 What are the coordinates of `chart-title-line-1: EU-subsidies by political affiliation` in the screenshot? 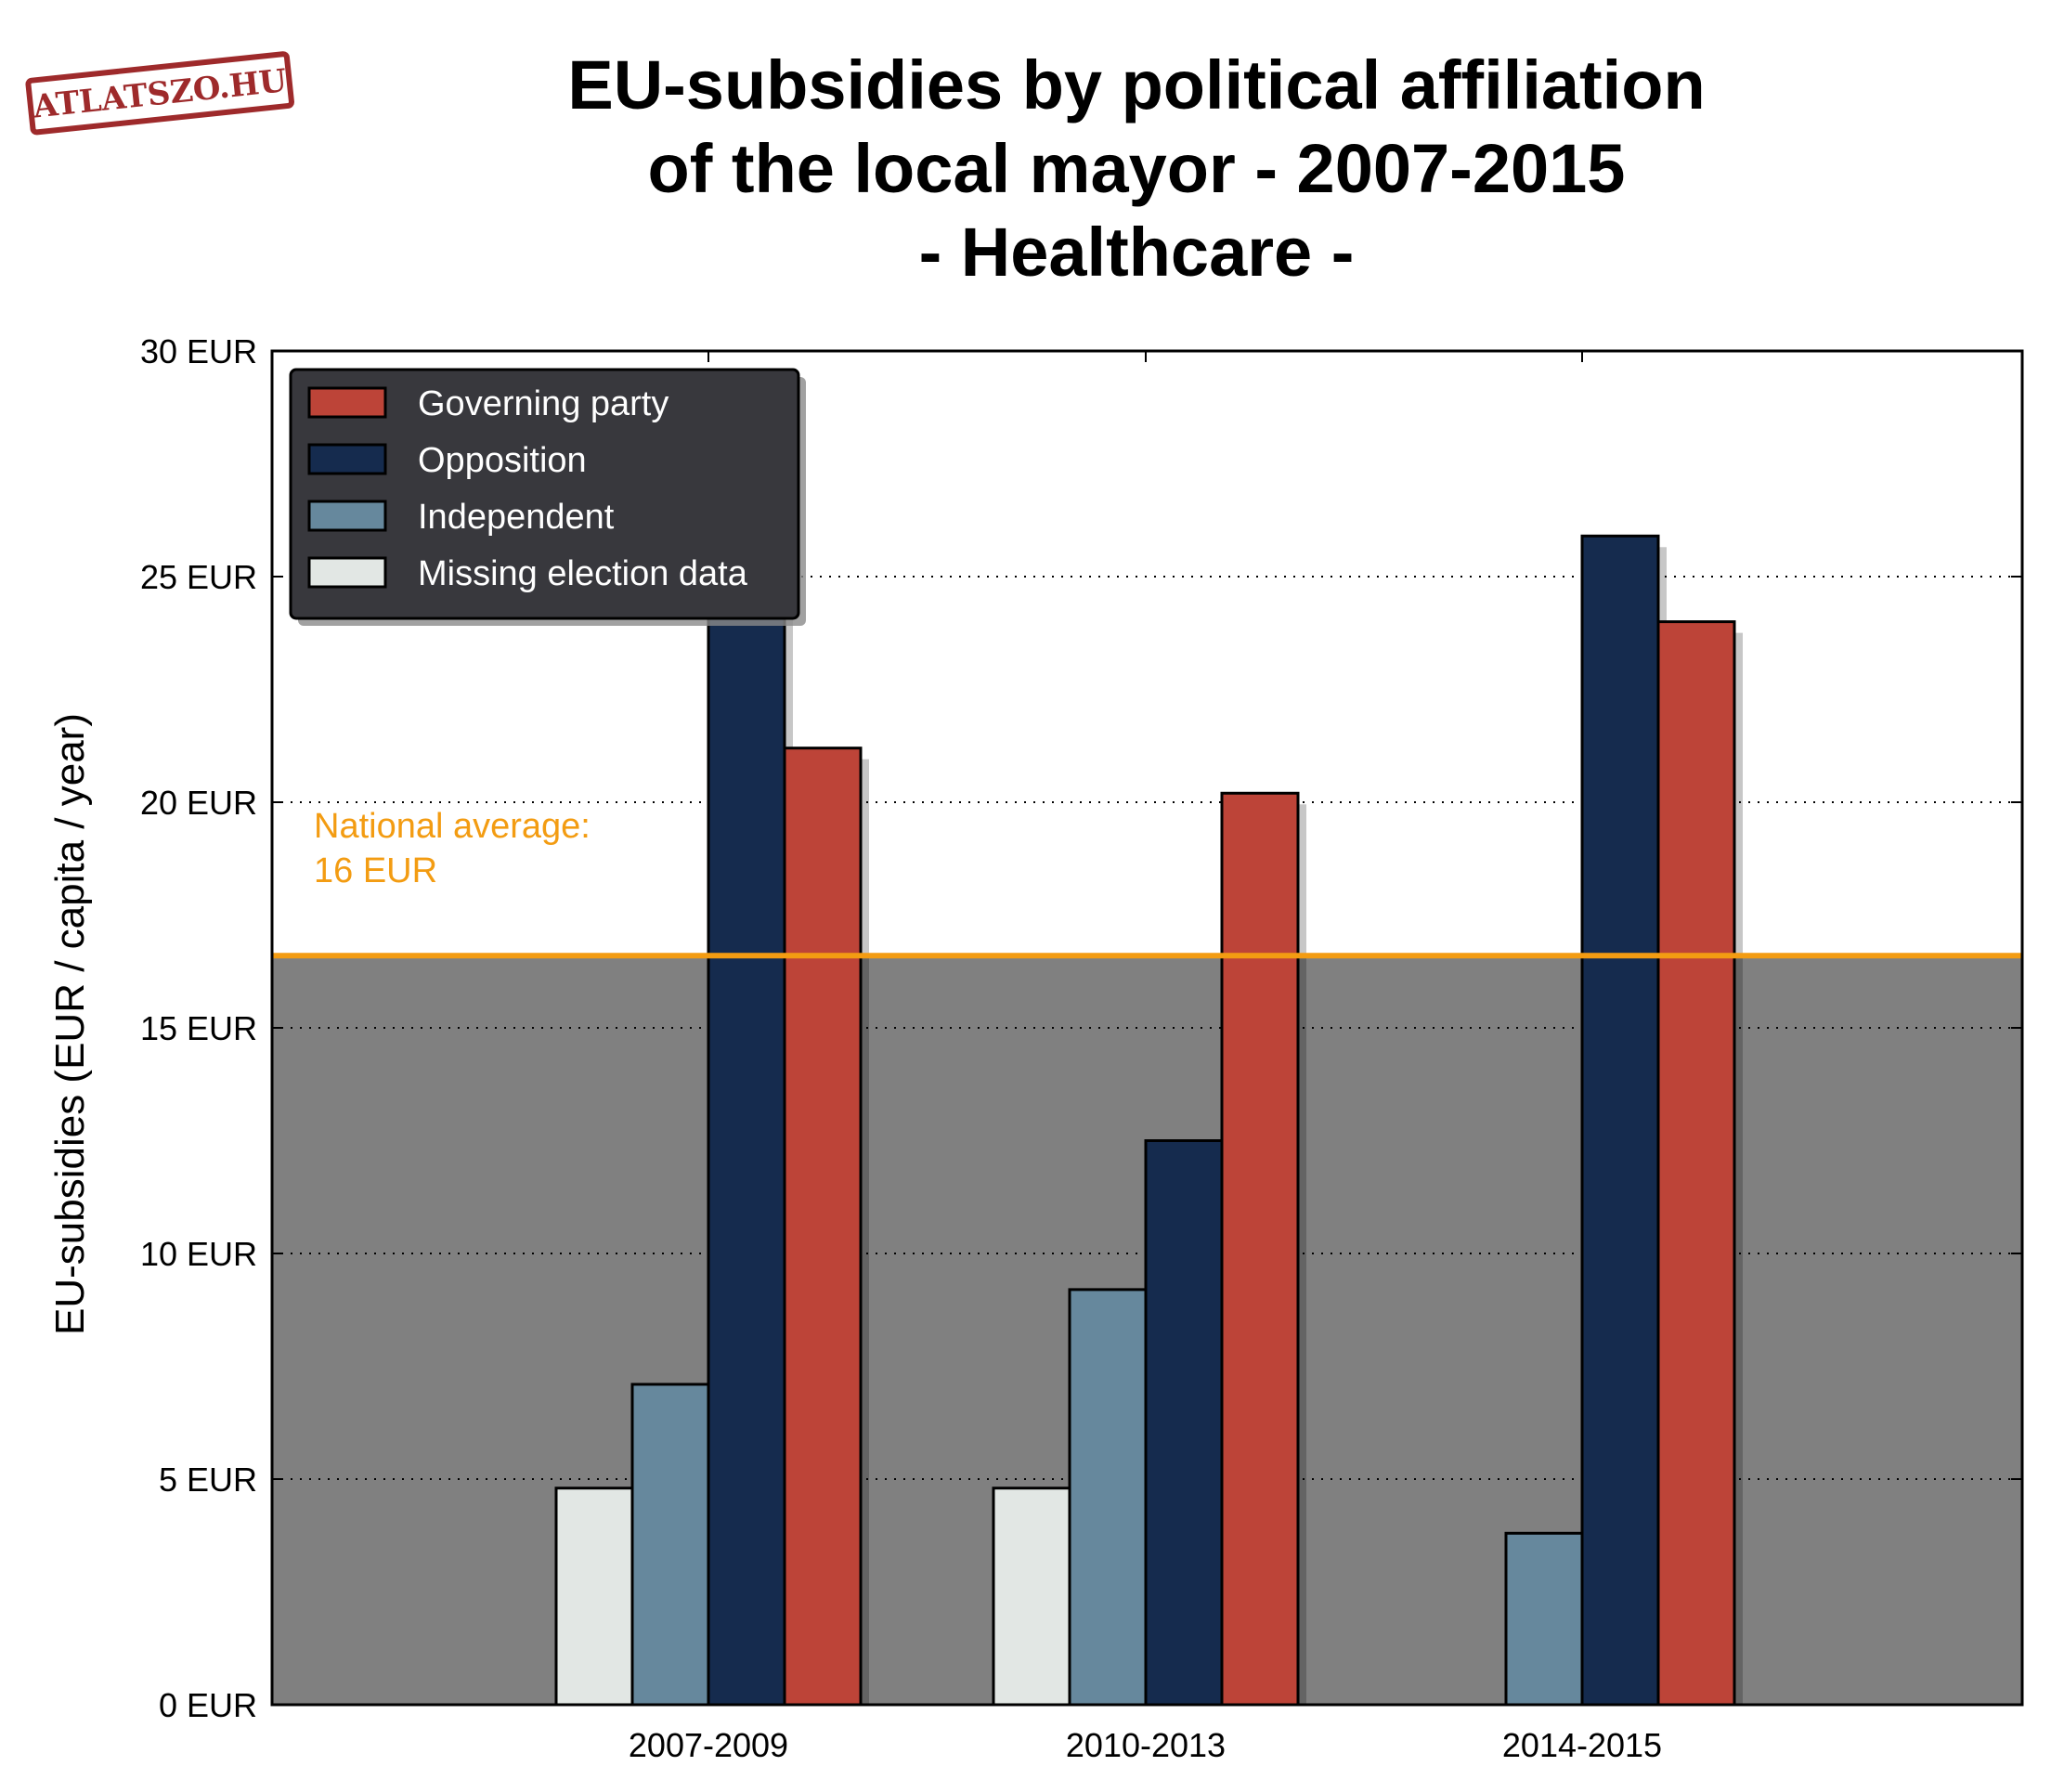 It's located at (1136, 85).